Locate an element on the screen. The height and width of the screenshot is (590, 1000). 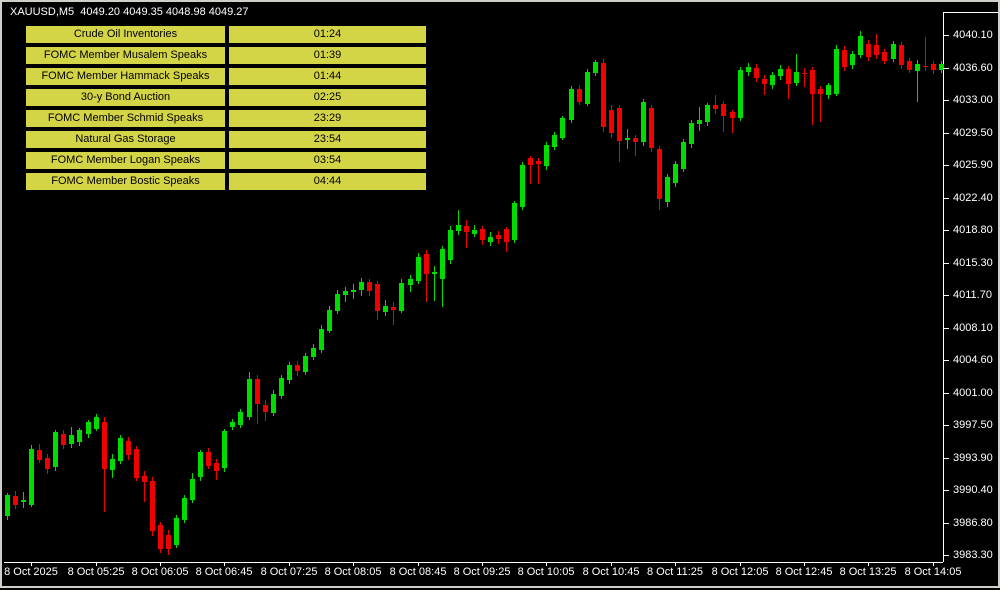
price-axis-label: 4022.40 is located at coordinates (973, 198).